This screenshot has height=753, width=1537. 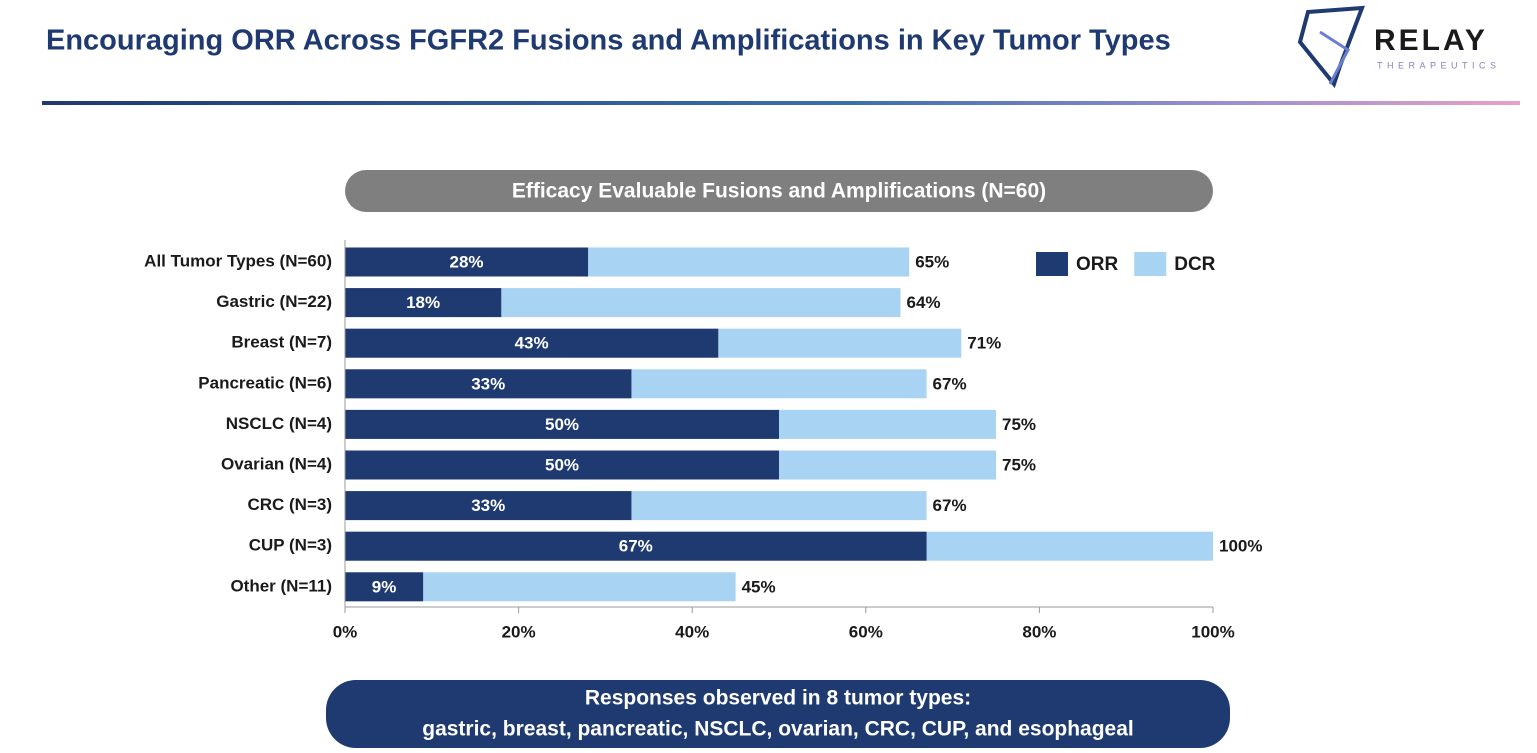 I want to click on dcr-value-label: 100%, so click(x=1240, y=546).